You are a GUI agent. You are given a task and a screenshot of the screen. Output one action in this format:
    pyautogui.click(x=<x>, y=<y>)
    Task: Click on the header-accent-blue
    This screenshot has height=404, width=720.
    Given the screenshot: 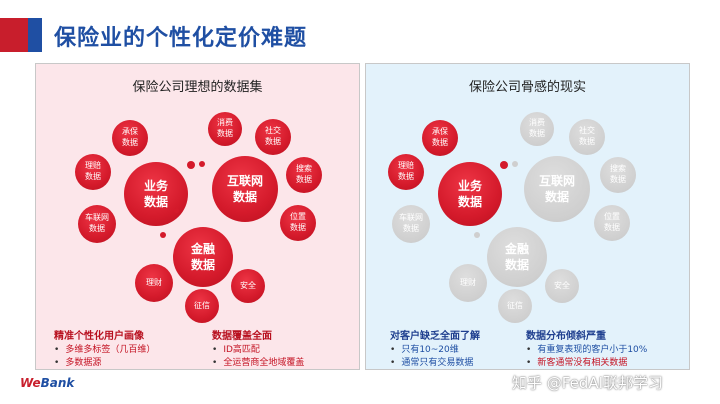 What is the action you would take?
    pyautogui.click(x=35, y=35)
    